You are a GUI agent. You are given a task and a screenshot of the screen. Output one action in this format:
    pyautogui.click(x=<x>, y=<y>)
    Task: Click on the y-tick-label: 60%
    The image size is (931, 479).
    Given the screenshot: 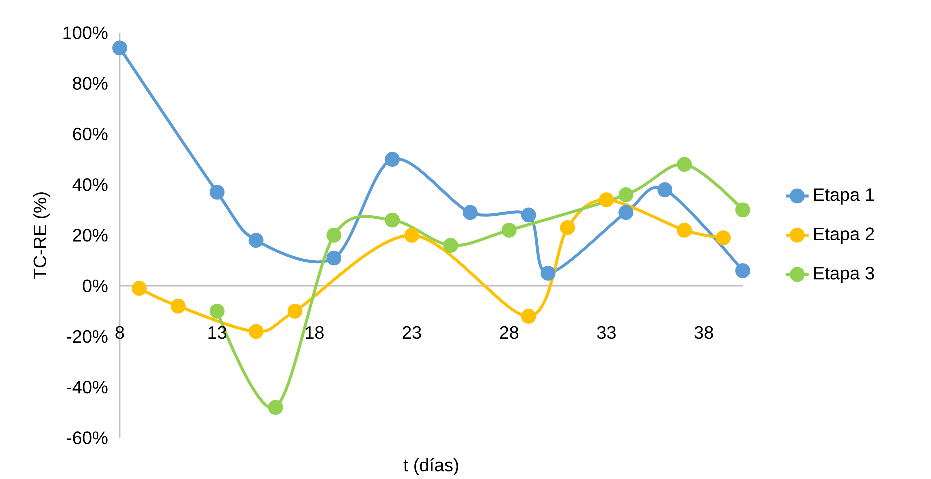 What is the action you would take?
    pyautogui.click(x=90, y=134)
    